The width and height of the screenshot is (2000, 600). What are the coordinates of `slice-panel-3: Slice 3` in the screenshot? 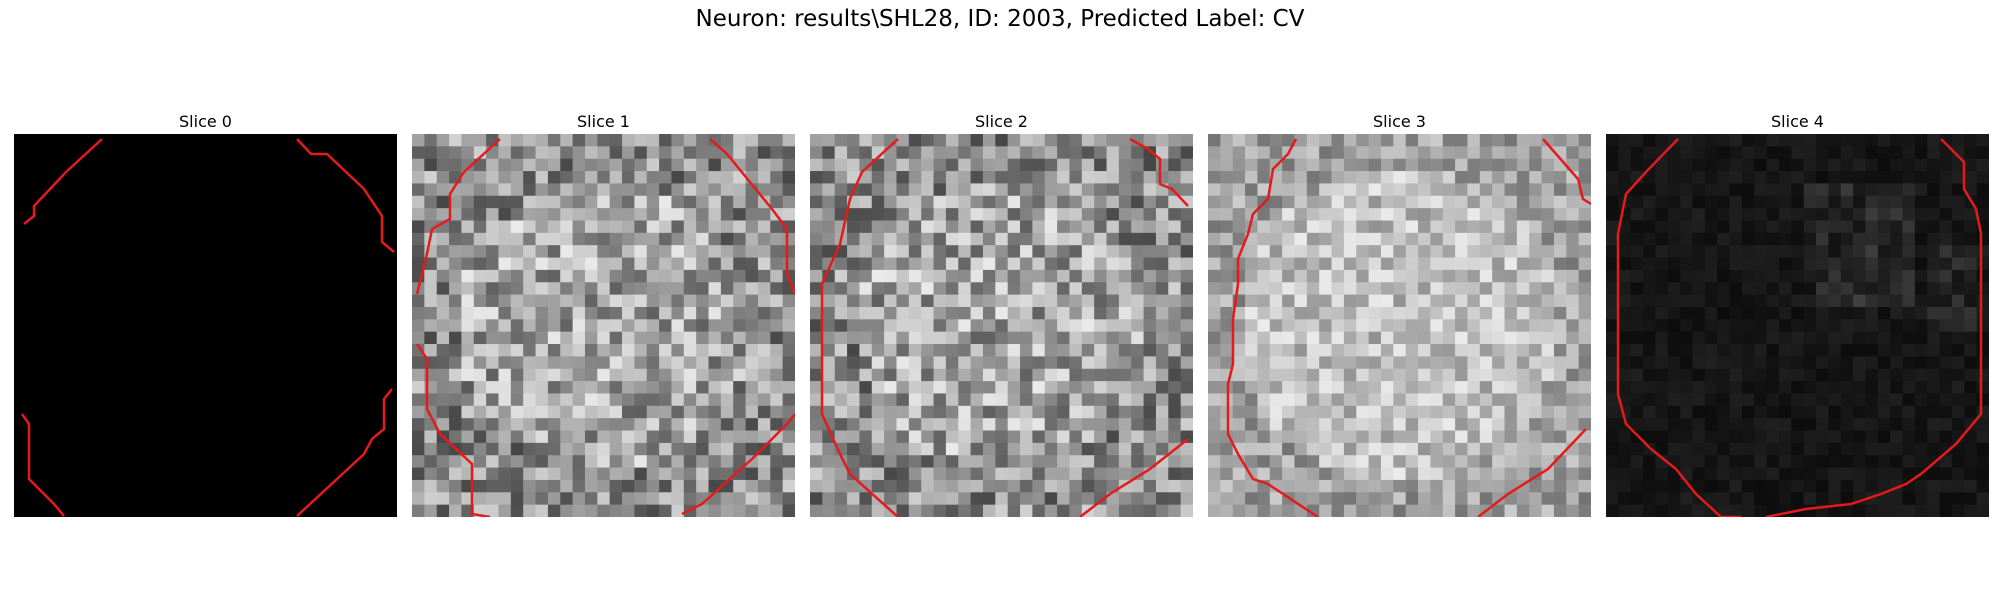 It's located at (1399, 313).